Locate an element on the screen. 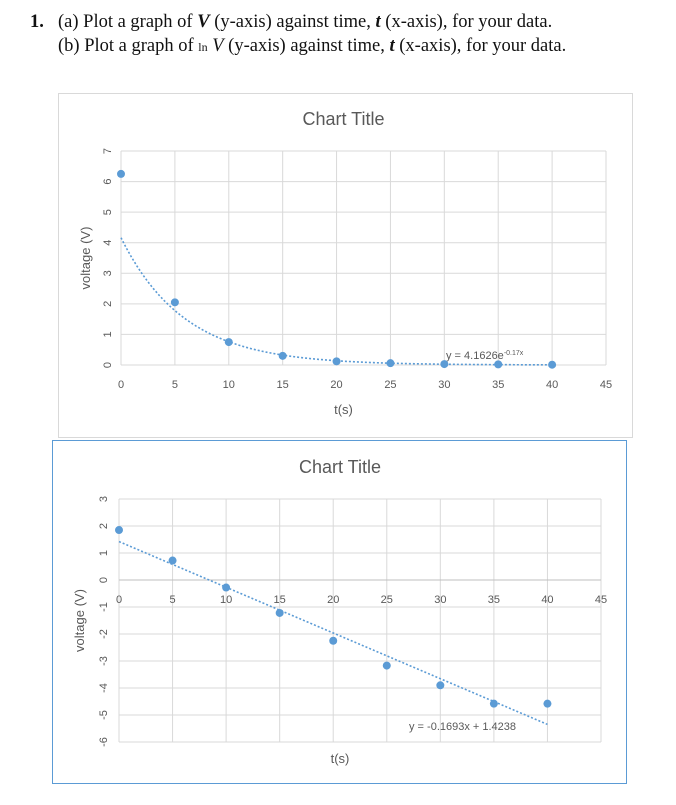 This screenshot has width=676, height=805. y-tick-label: -5 is located at coordinates (104, 715).